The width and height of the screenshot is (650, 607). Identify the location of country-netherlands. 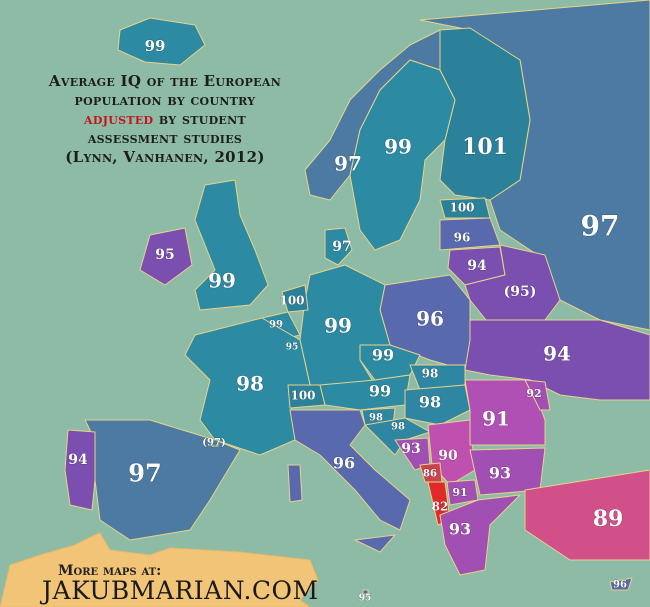
(295, 298).